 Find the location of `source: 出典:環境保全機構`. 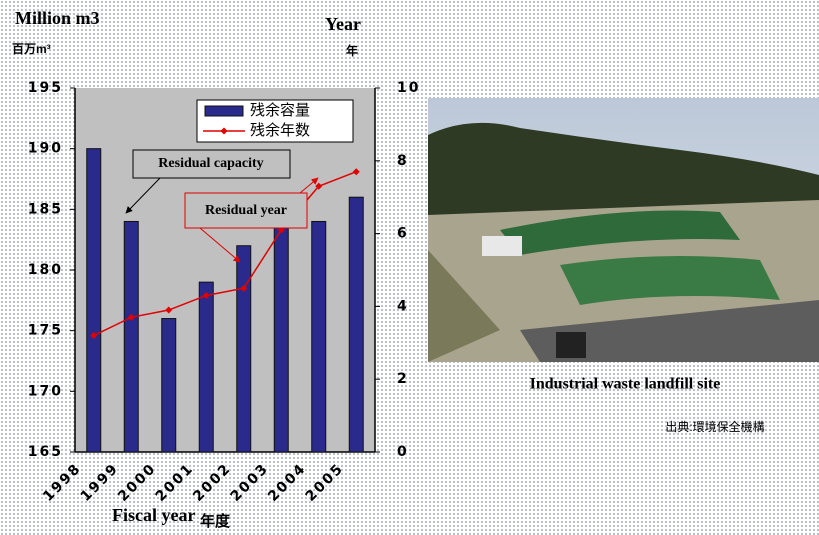

source: 出典:環境保全機構 is located at coordinates (714, 426).